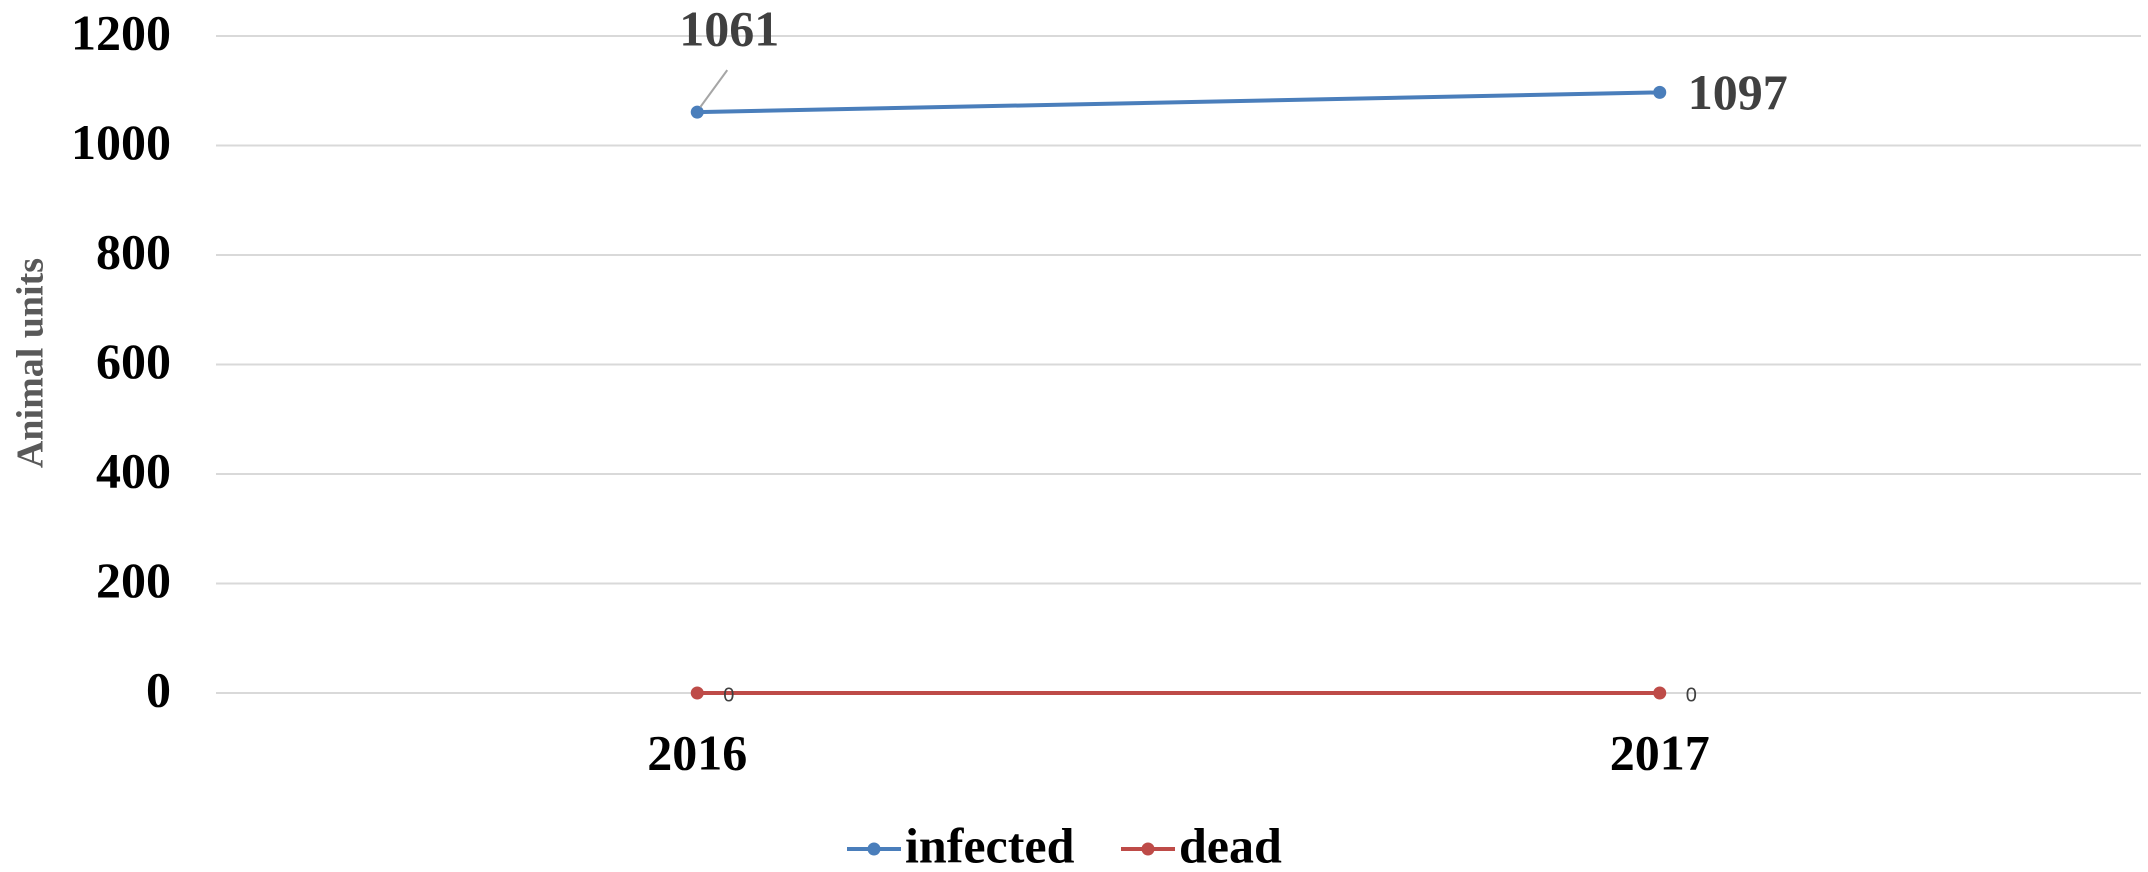 The width and height of the screenshot is (2148, 872). I want to click on x-tick-label: 2016, so click(697, 752).